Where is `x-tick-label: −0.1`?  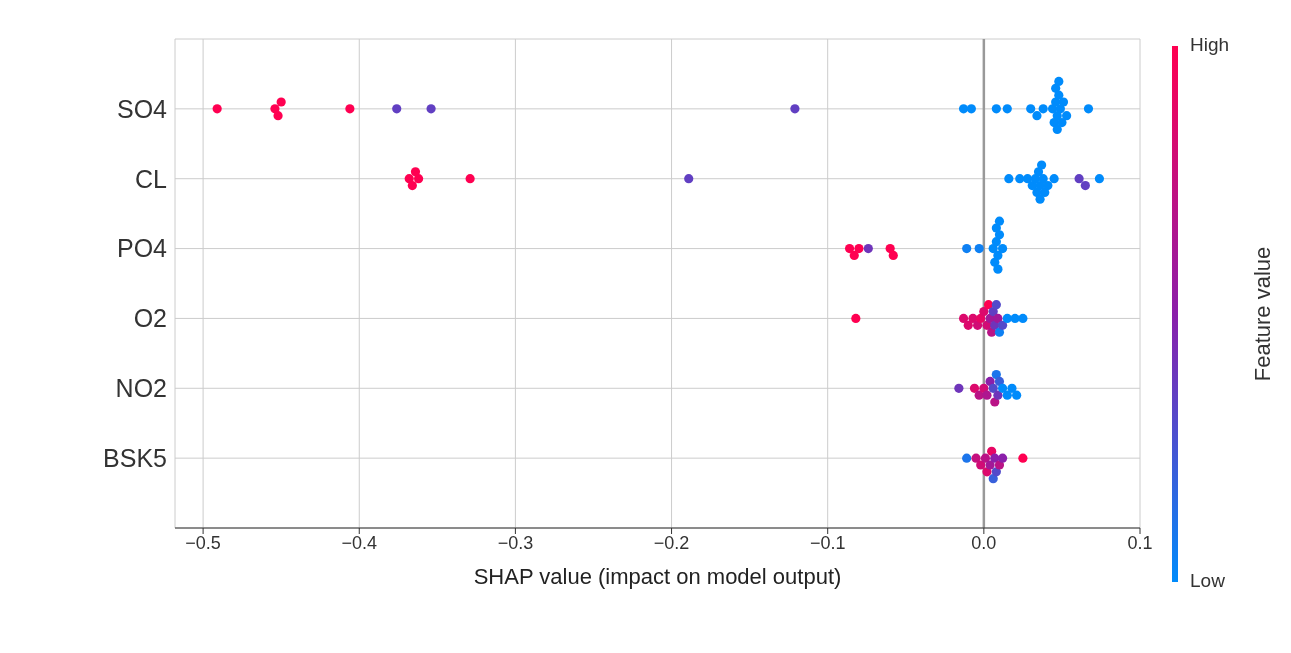
x-tick-label: −0.1 is located at coordinates (827, 542).